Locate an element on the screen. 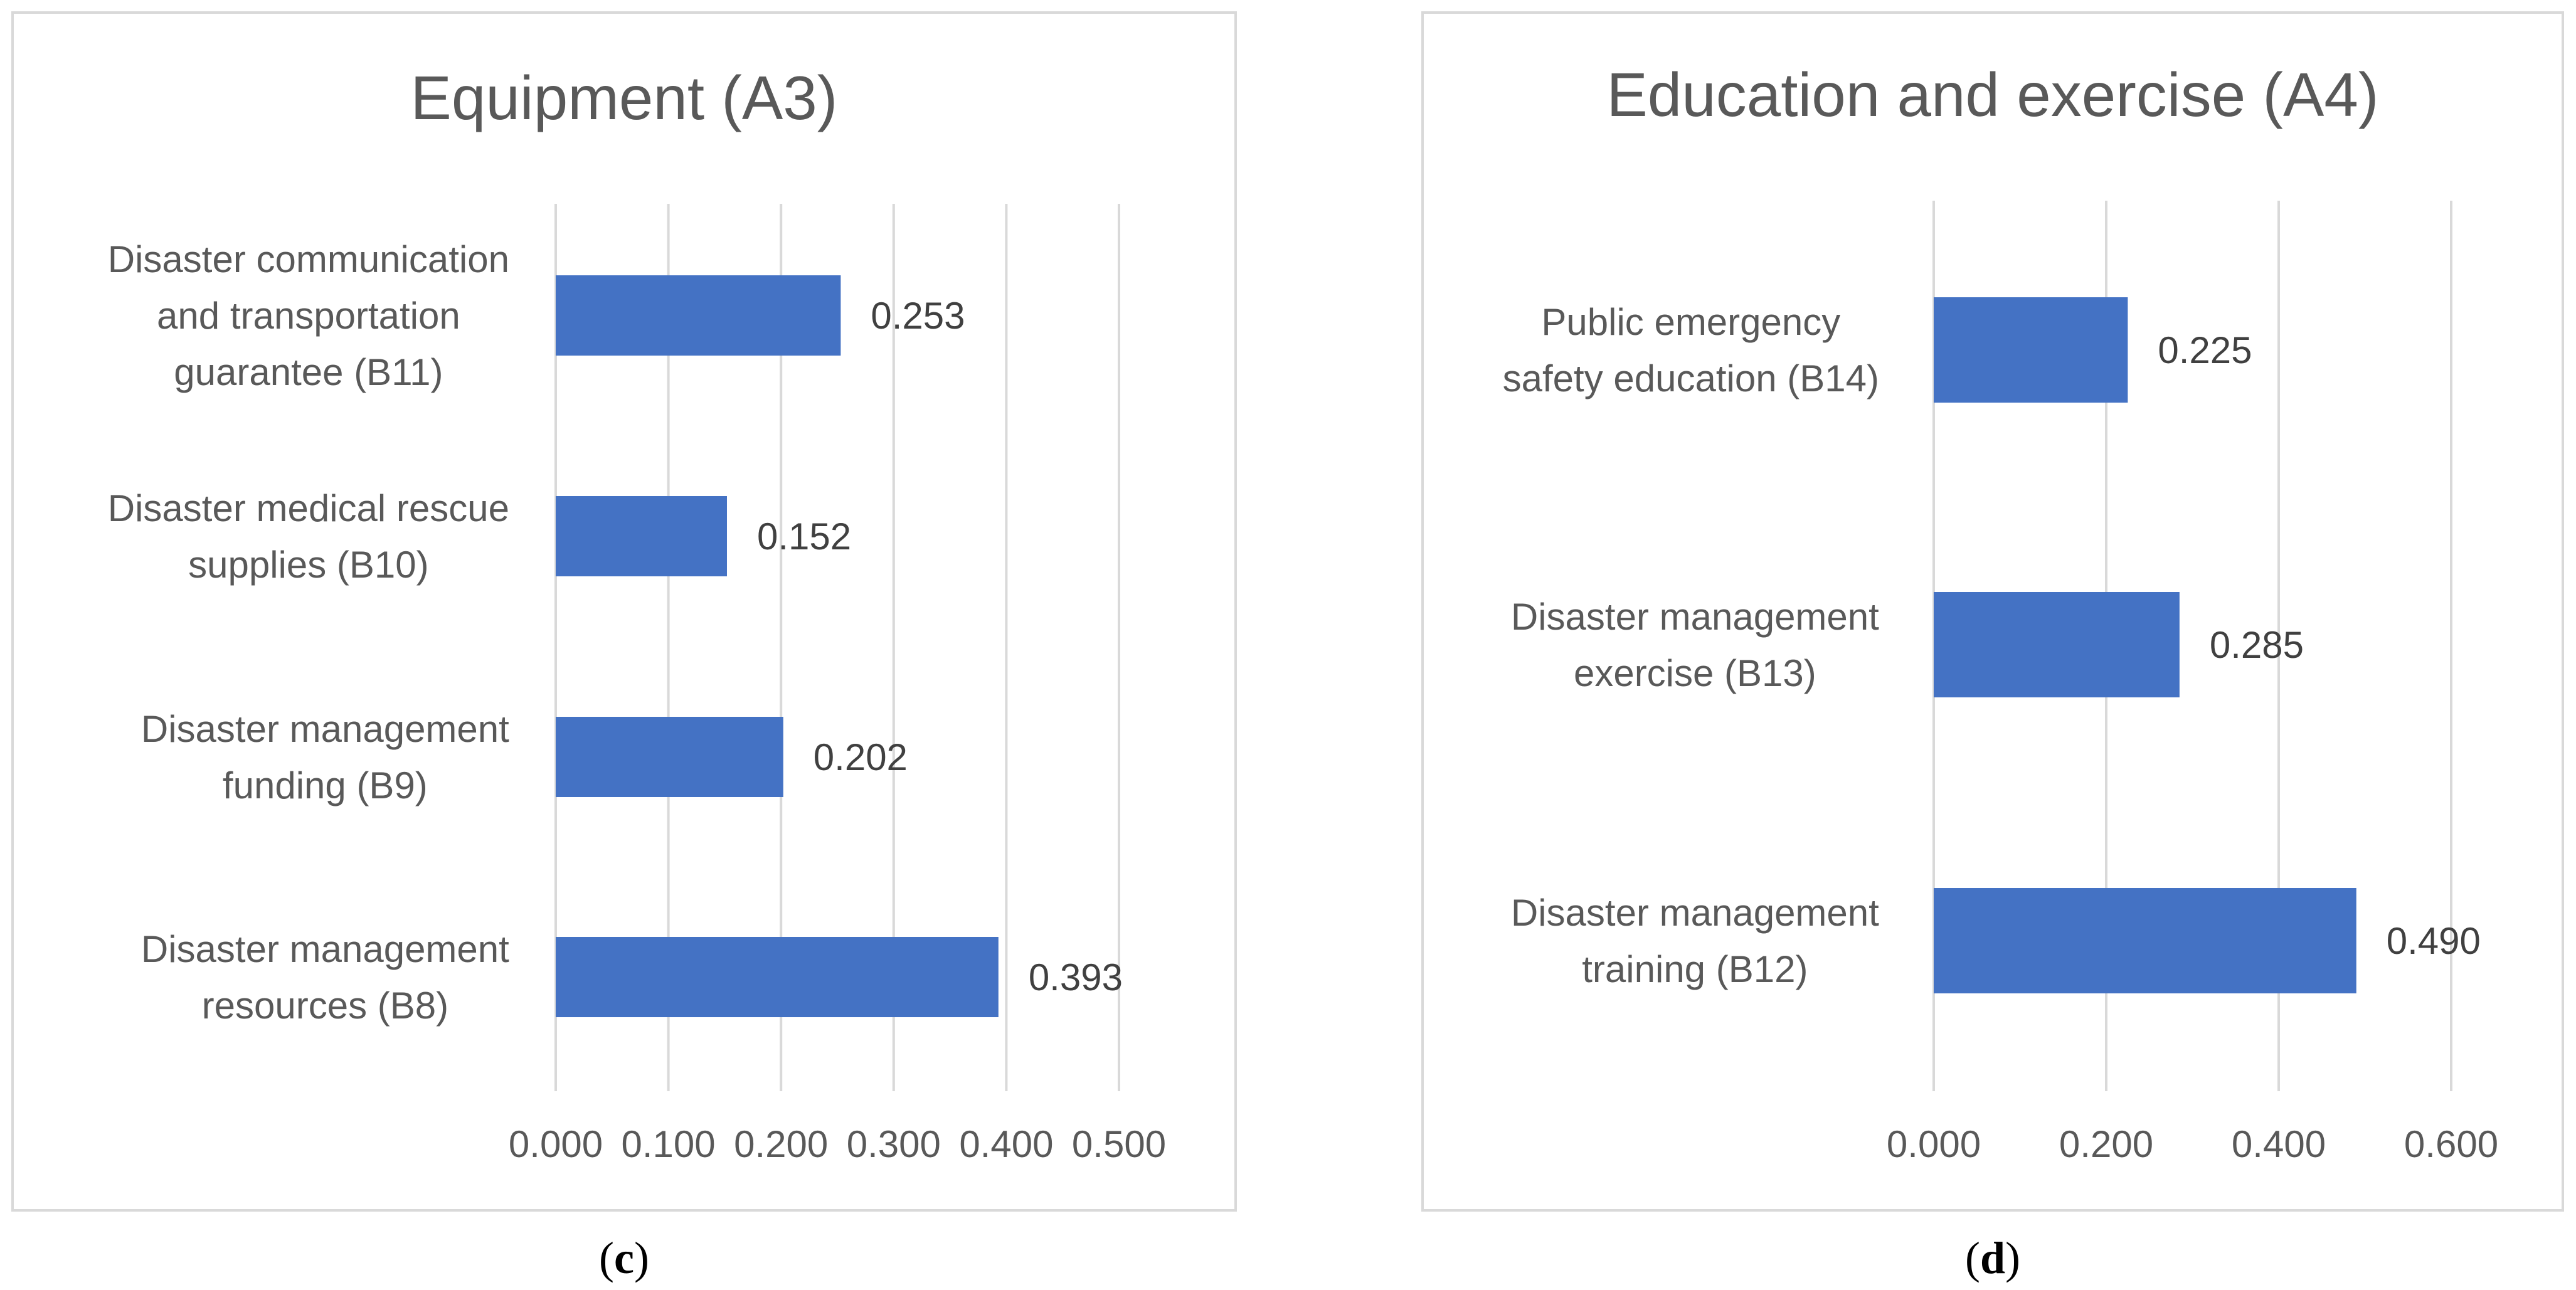 The image size is (2576, 1290). panel-c-value-labels: 0.253 0.152 0.202 0.393 is located at coordinates (940, 646).